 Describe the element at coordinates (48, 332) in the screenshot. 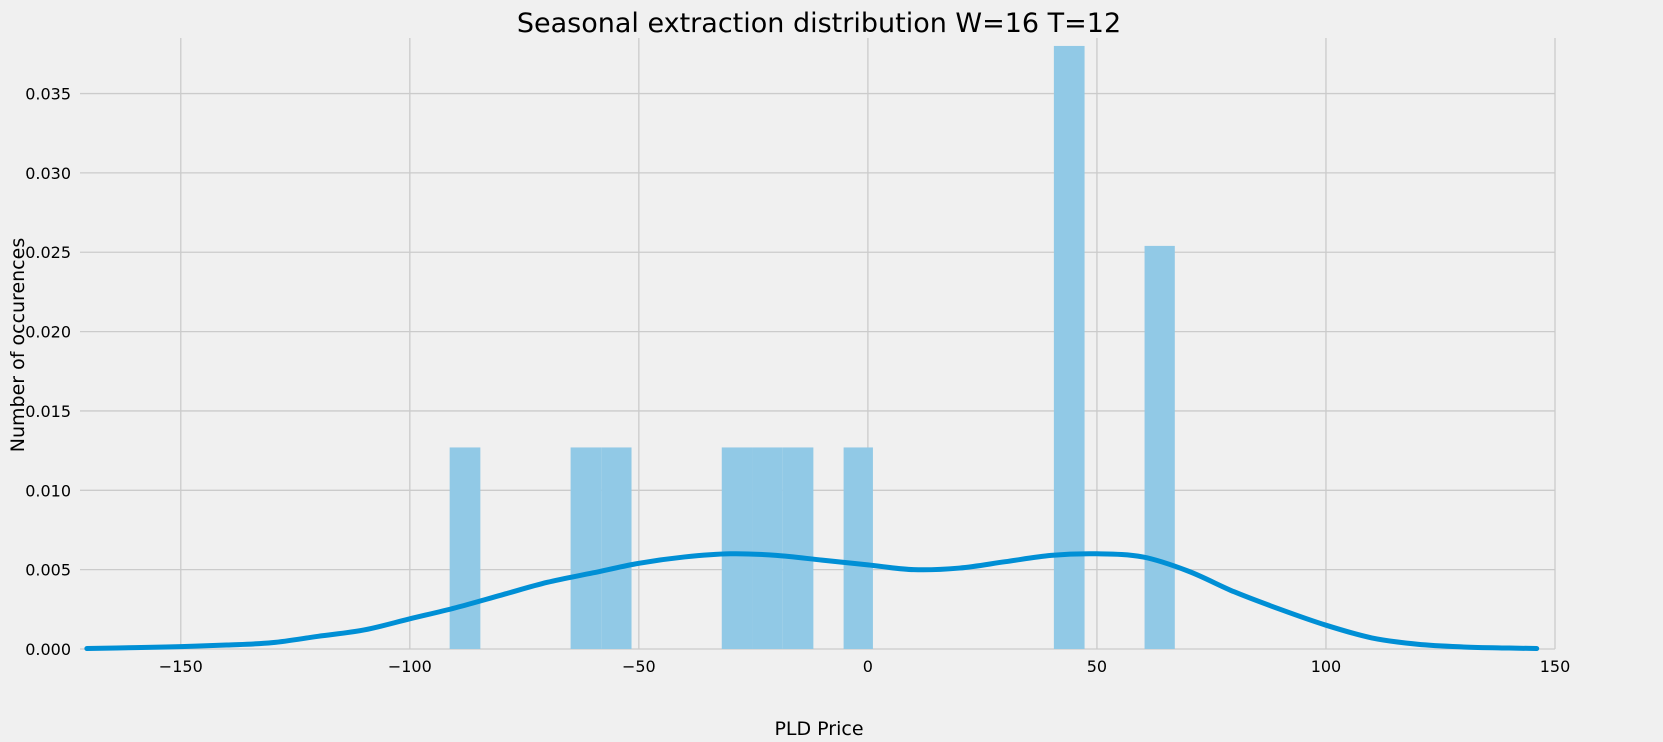

I see `y-tick-label: 0.020` at that location.